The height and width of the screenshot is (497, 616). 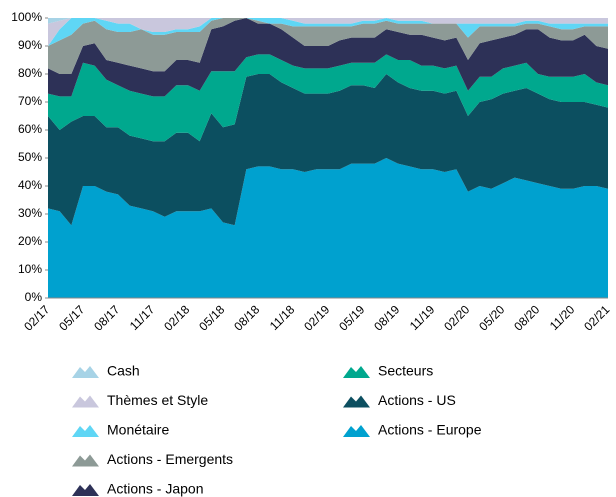 What do you see at coordinates (491, 317) in the screenshot?
I see `x-tick-label: 05/20` at bounding box center [491, 317].